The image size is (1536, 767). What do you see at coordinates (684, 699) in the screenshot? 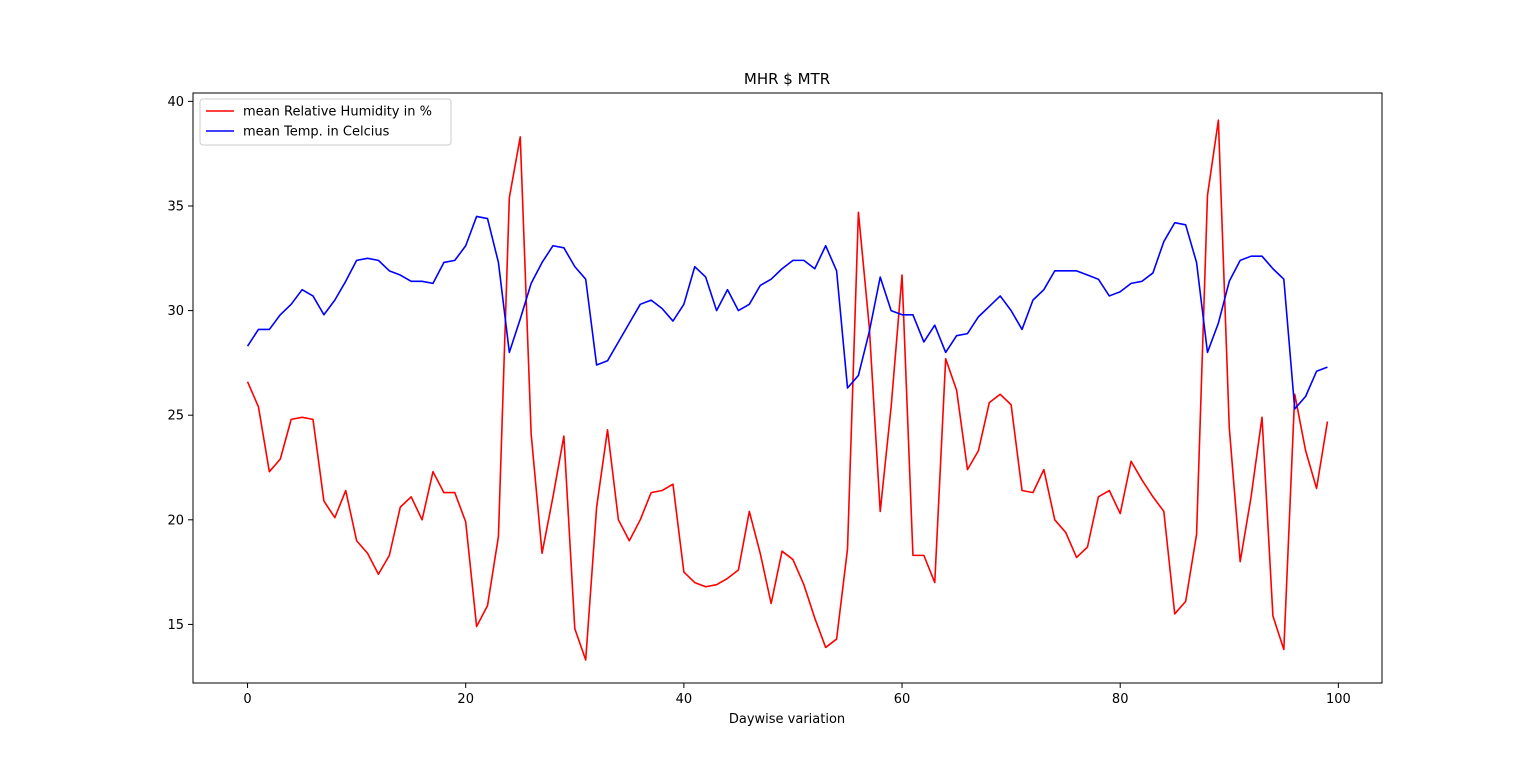
I see `x-tick-label: 40` at bounding box center [684, 699].